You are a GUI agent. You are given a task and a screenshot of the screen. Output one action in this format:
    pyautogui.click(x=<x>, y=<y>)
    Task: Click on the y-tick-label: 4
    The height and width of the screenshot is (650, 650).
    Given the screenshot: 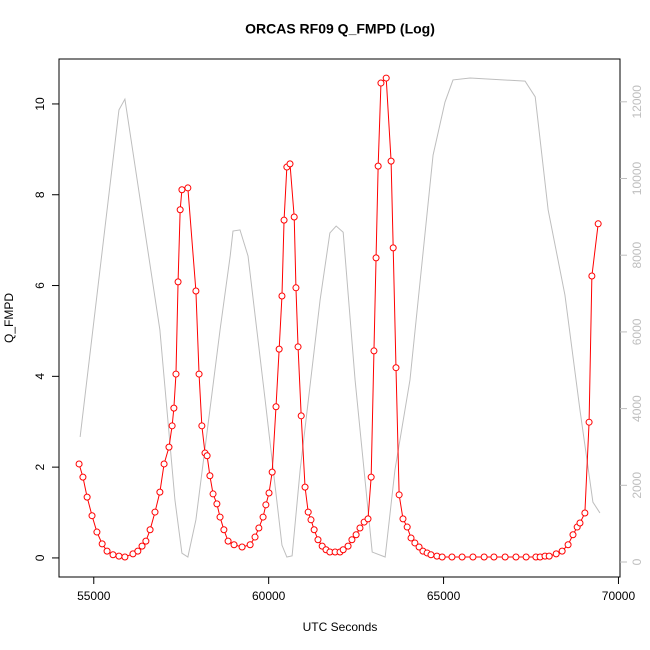 What is the action you would take?
    pyautogui.click(x=40, y=376)
    